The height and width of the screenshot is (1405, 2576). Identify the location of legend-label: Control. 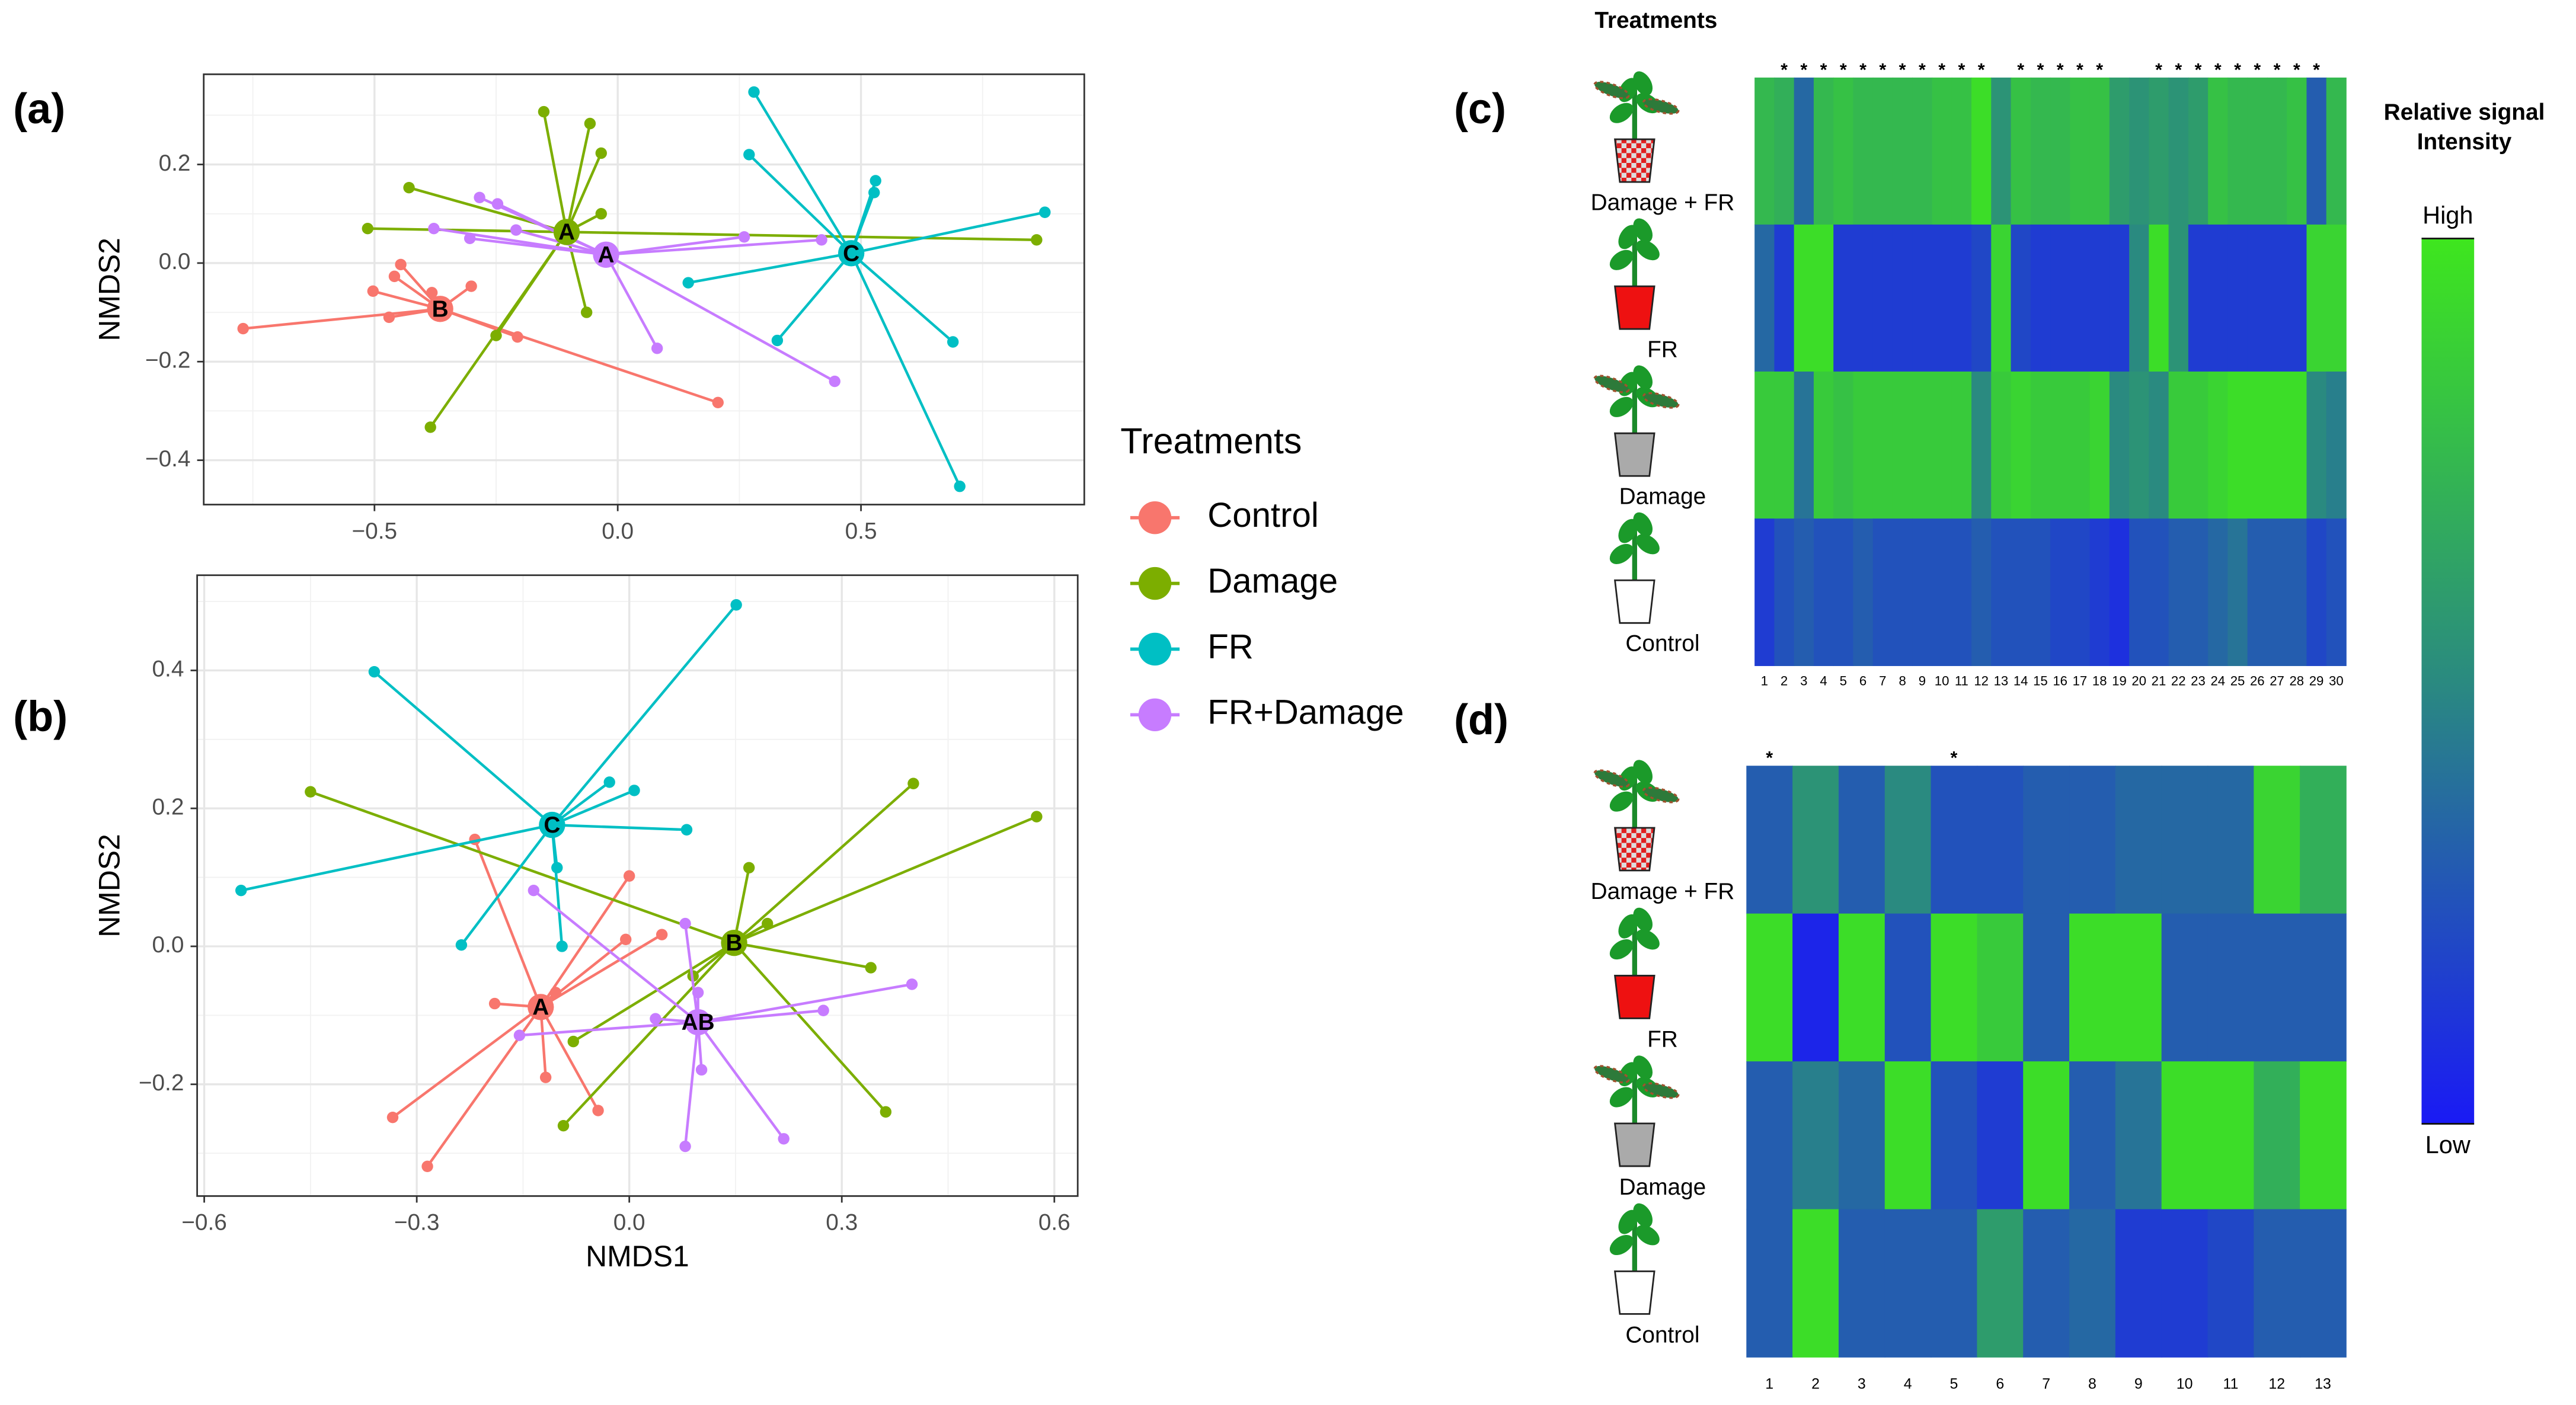
(1263, 515).